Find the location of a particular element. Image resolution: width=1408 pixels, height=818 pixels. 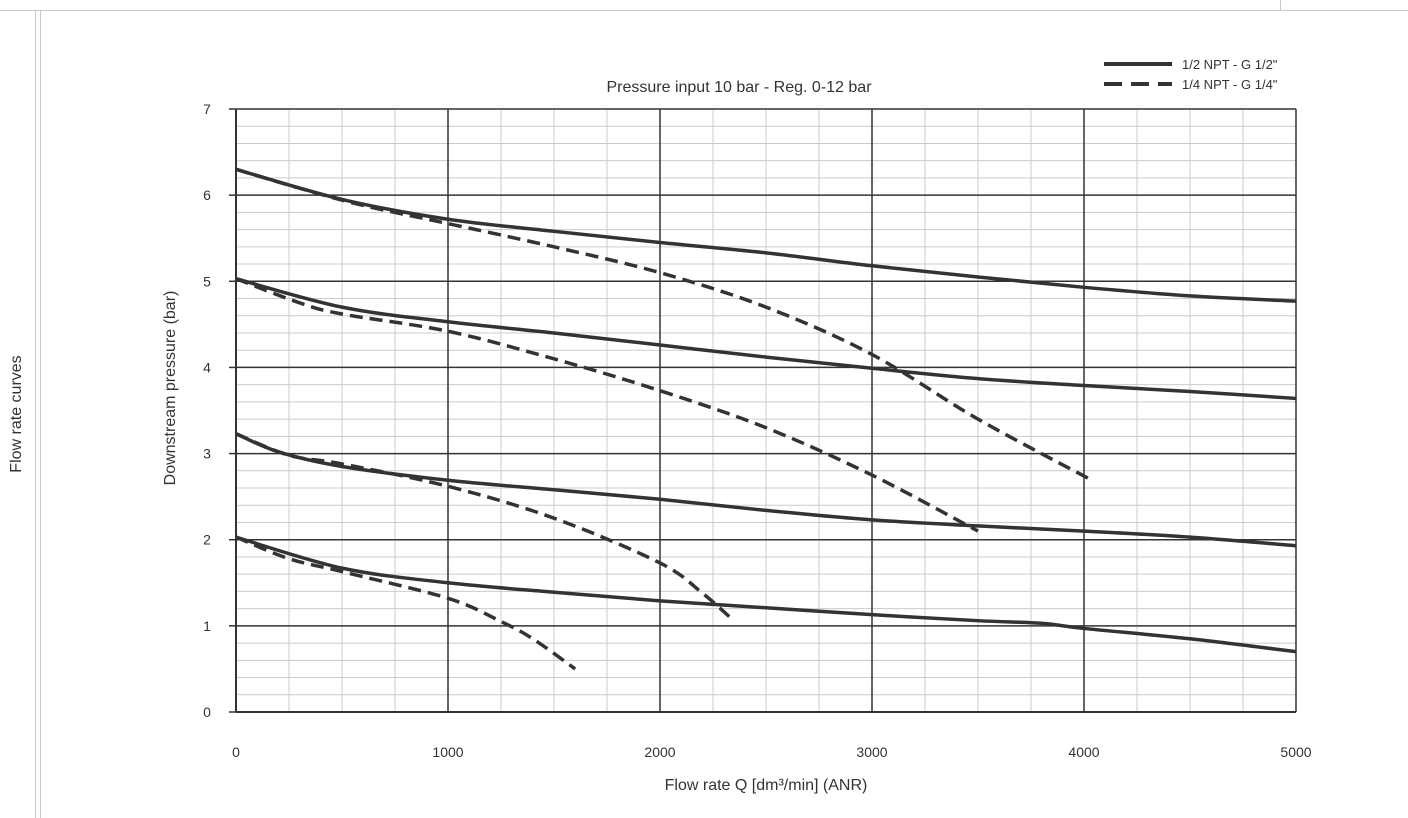

x-tick-label: 1000 is located at coordinates (447, 752).